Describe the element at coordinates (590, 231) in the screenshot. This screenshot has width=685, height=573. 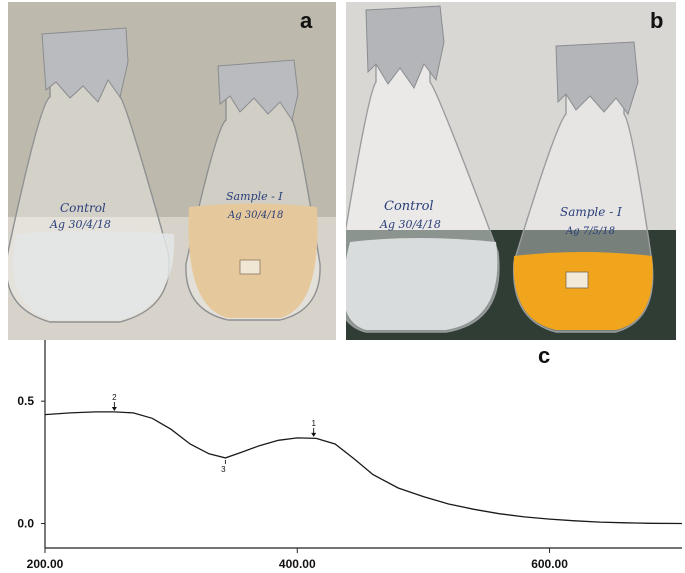
I see `sample-flask-b-label-line2: Ag 7/5/18` at that location.